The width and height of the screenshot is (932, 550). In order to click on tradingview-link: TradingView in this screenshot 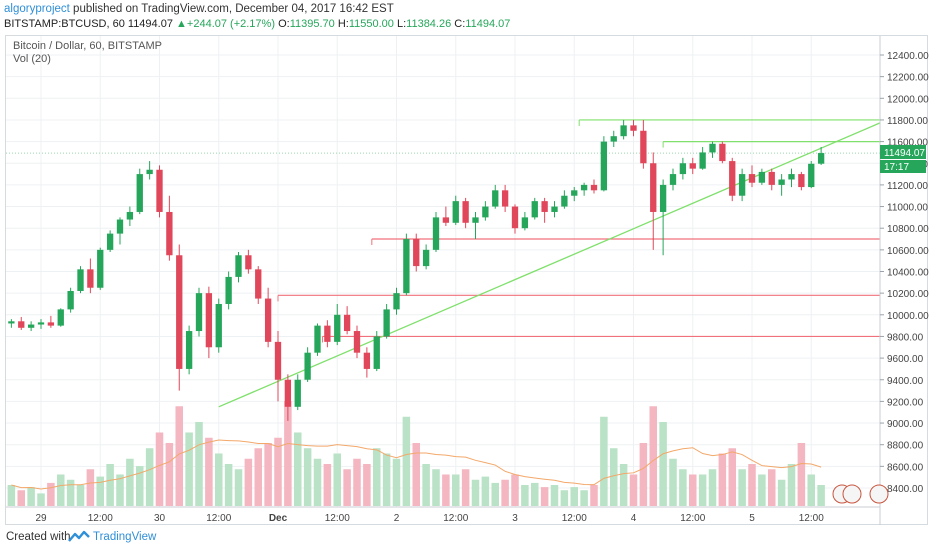, I will do `click(125, 537)`.